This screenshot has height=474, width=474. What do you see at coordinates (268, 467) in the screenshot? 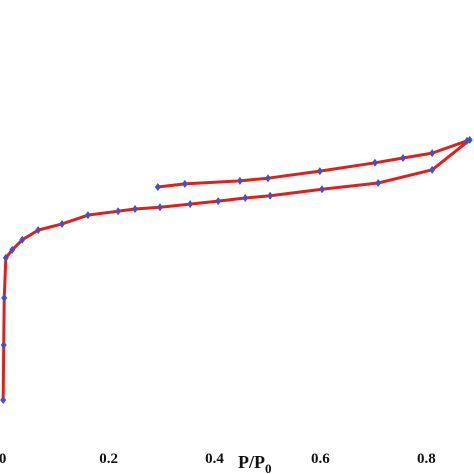
I see `x-label-sub: 0` at bounding box center [268, 467].